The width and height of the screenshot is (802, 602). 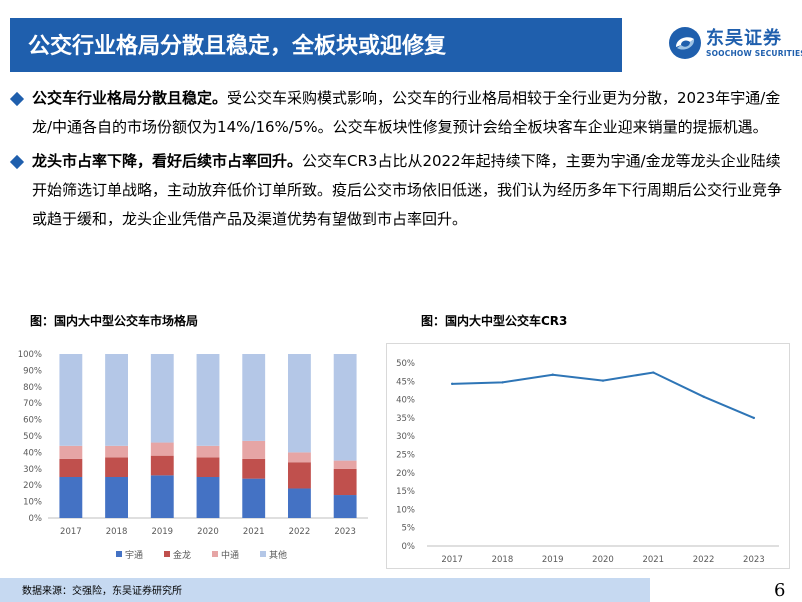 What do you see at coordinates (167, 161) in the screenshot?
I see `bullet-lead: 龙头市占率下降，看好后续市占率回升。` at bounding box center [167, 161].